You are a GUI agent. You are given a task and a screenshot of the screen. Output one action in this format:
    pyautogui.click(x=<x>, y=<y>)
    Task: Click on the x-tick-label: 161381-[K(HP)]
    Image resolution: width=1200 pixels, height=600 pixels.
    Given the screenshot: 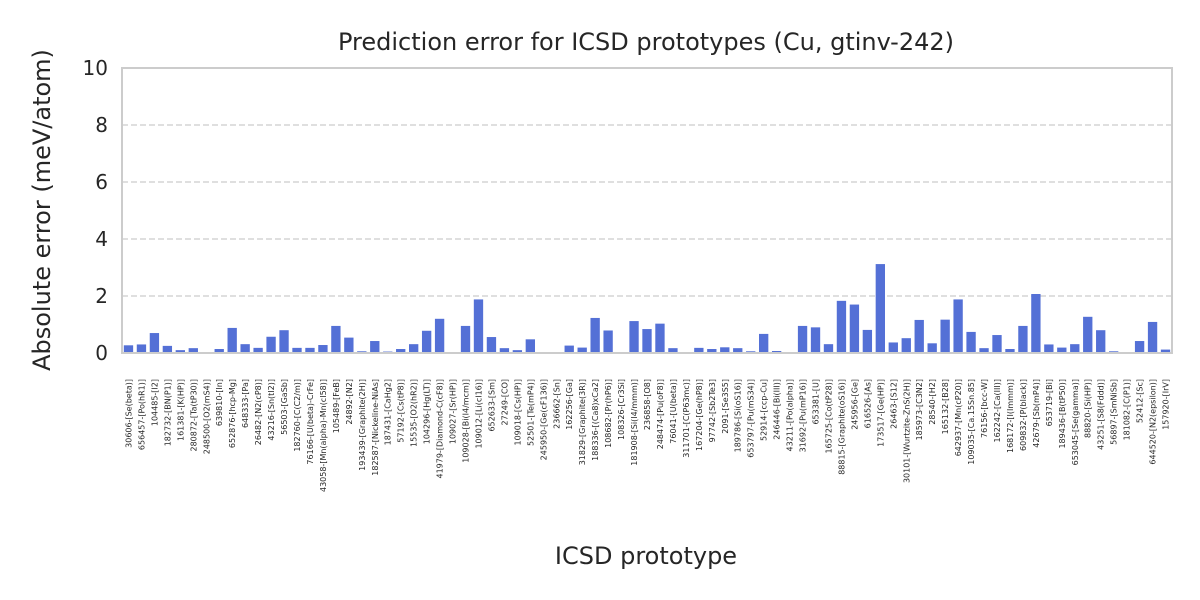 What is the action you would take?
    pyautogui.click(x=180, y=410)
    